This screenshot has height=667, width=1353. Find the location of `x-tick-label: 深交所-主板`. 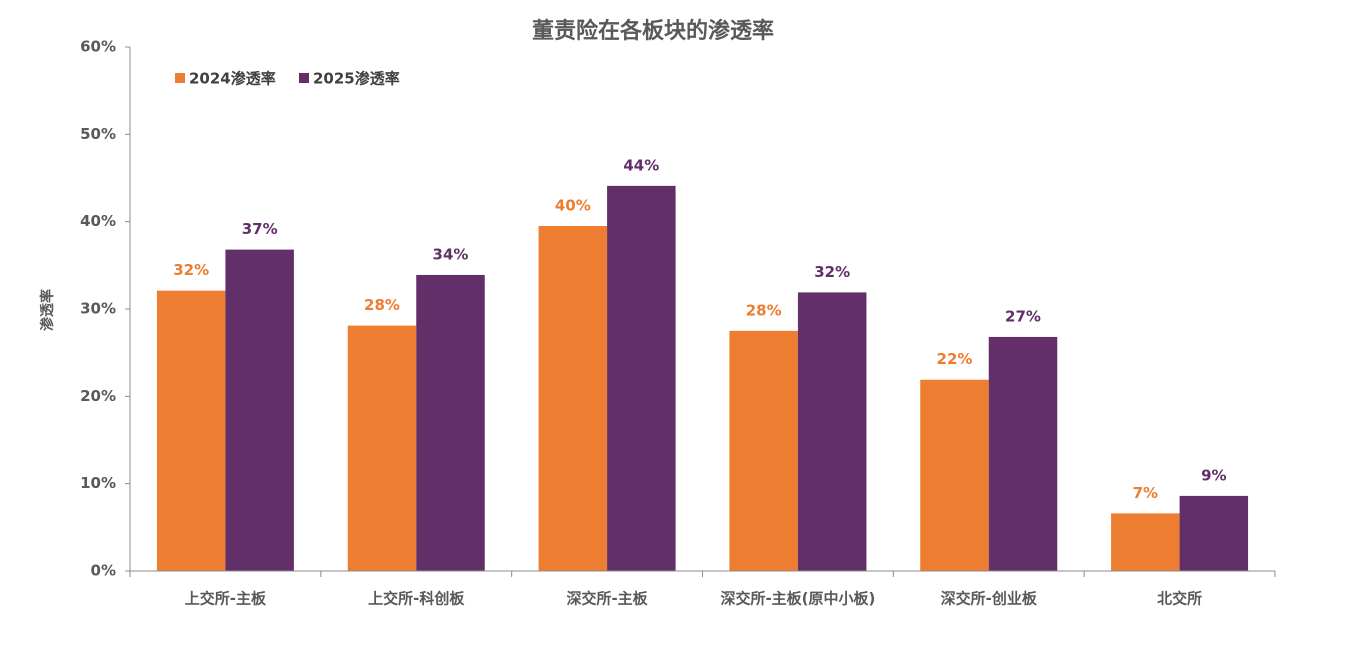

x-tick-label: 深交所-主板 is located at coordinates (607, 599).